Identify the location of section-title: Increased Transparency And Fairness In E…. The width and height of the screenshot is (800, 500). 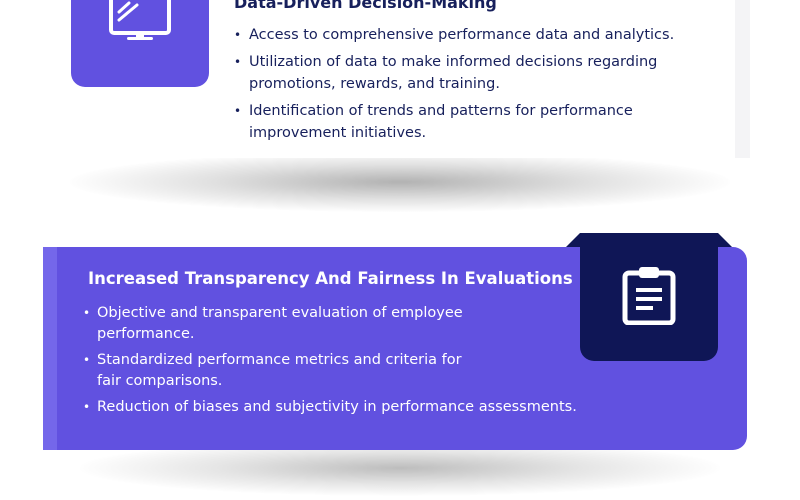
(330, 278).